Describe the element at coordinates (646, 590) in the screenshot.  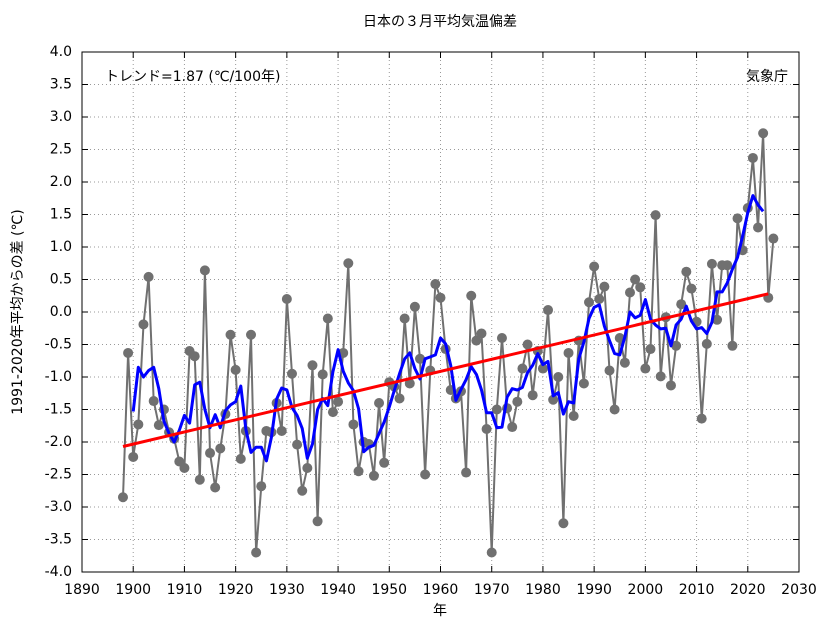
I see `x-tick-label: 2000` at that location.